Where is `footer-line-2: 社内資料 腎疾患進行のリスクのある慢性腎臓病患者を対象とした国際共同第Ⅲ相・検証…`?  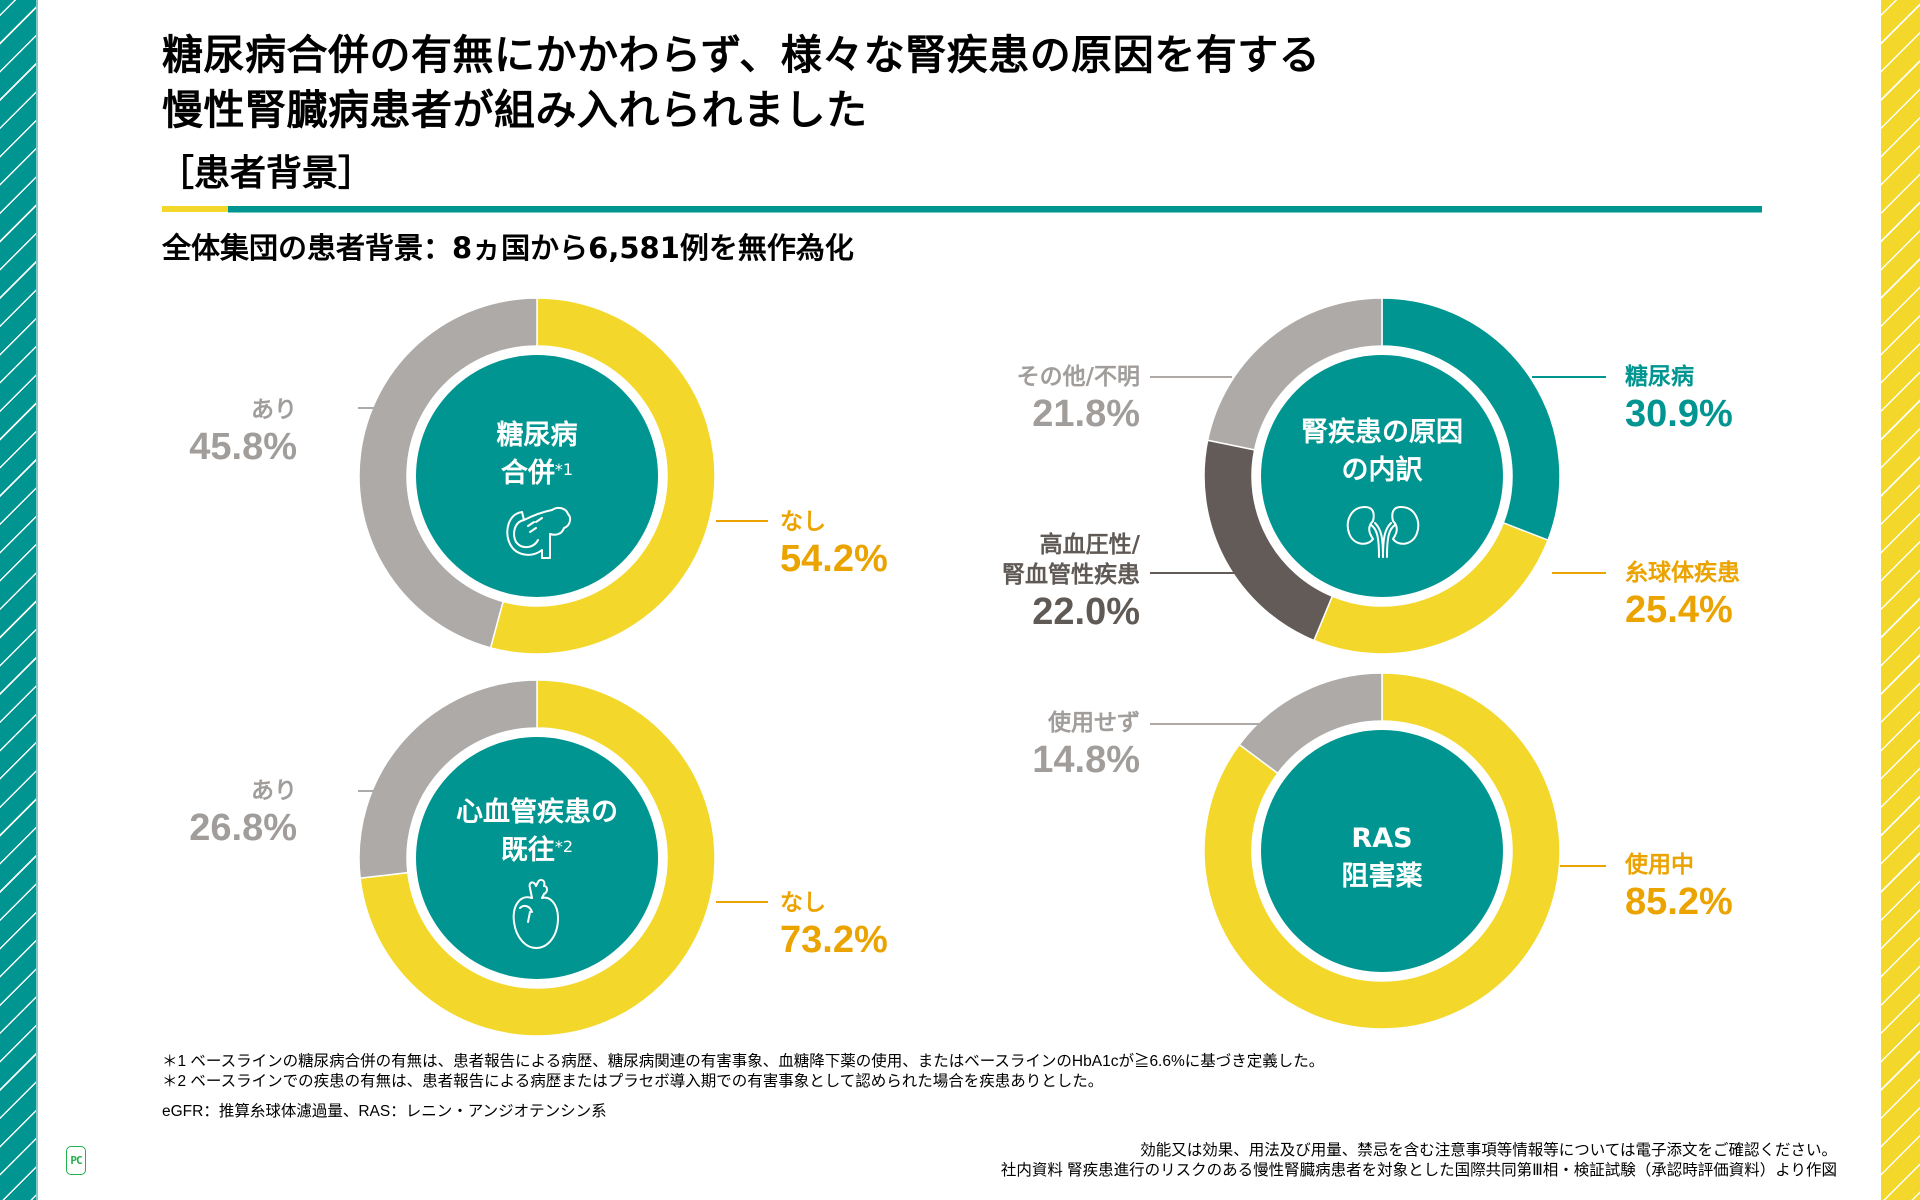
footer-line-2: 社内資料 腎疾患進行のリスクのある慢性腎臓病患者を対象とした国際共同第Ⅲ相・検証… is located at coordinates (1418, 1170).